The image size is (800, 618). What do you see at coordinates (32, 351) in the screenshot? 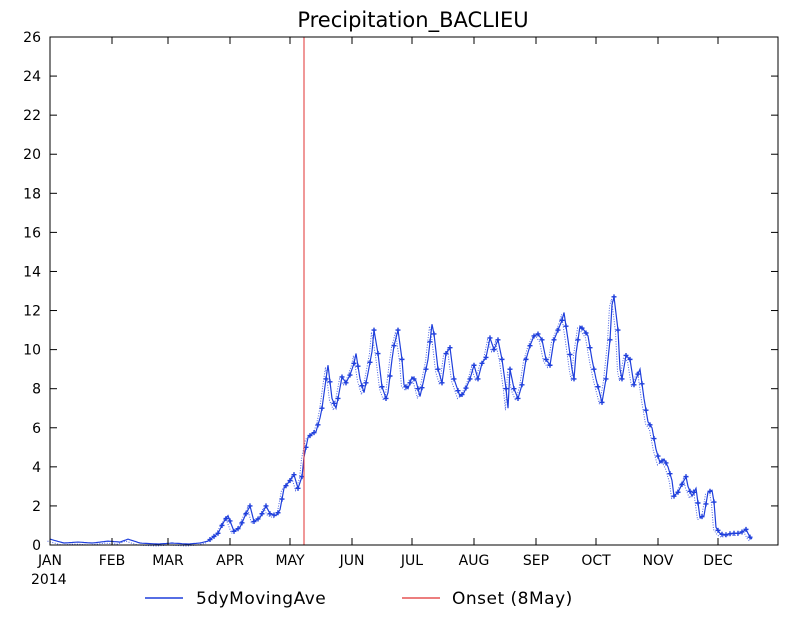
I see `y-tick-label: 10` at bounding box center [32, 351].